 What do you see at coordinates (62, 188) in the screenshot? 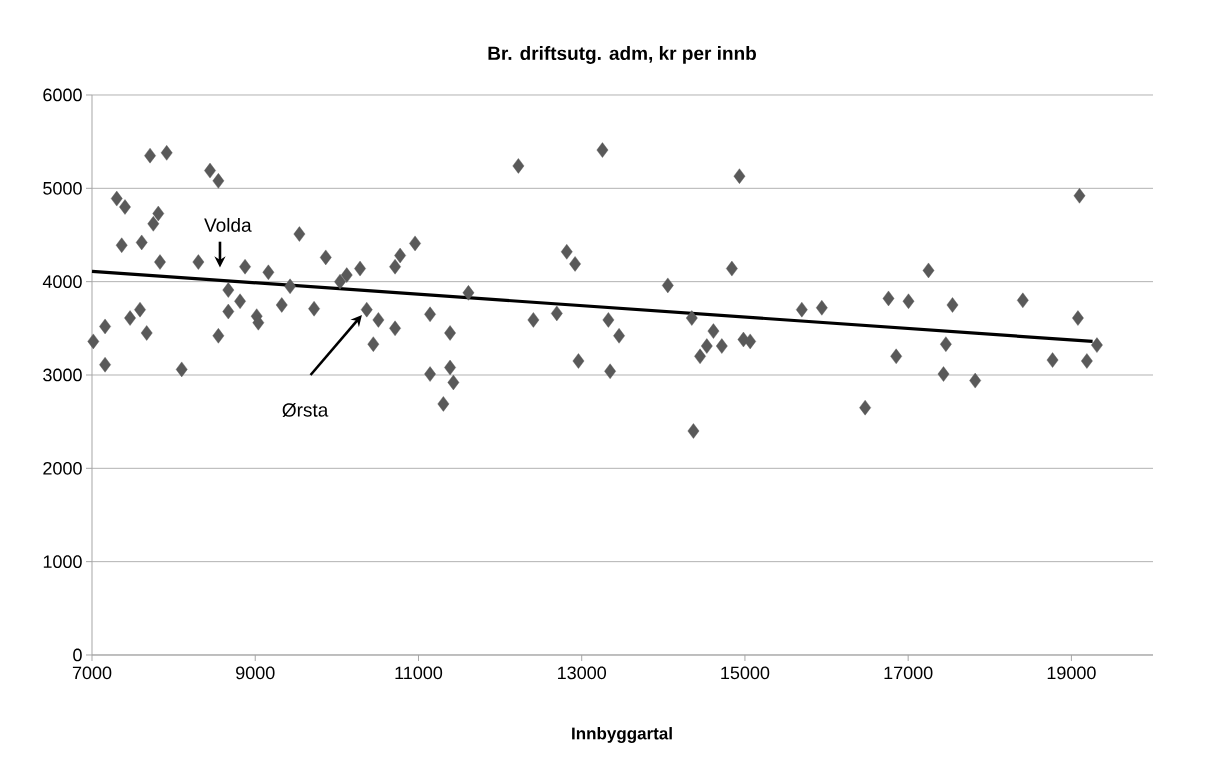
I see `y-tick-label: 5000` at bounding box center [62, 188].